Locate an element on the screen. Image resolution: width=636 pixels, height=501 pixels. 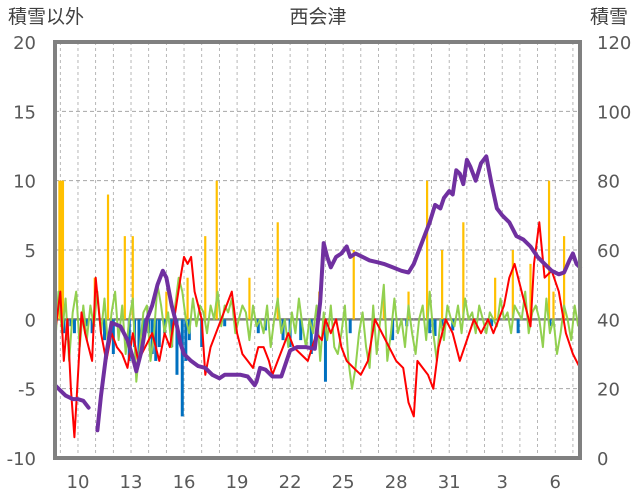
chart-title: 西会津 is located at coordinates (317, 17).